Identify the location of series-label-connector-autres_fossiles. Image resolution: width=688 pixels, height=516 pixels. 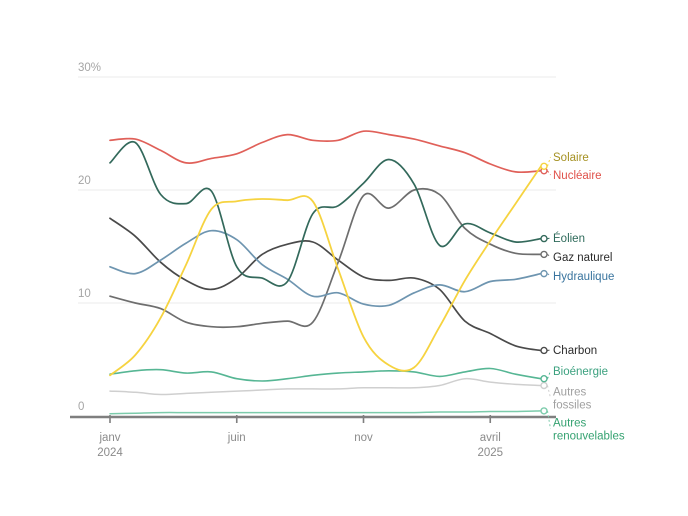
(549, 392).